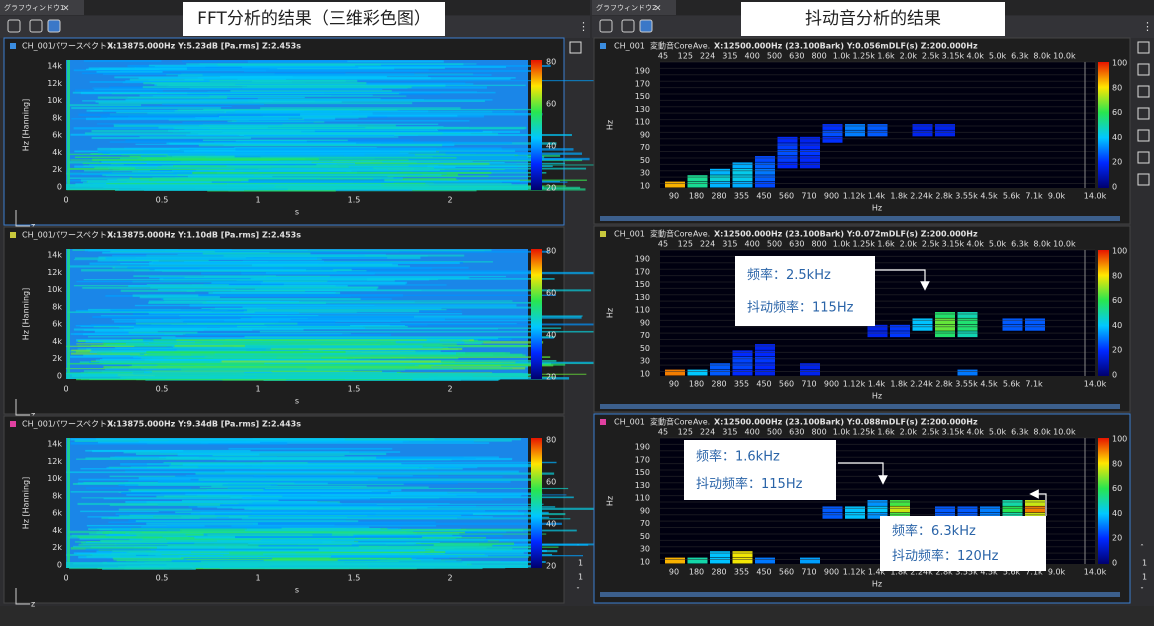  Describe the element at coordinates (68, 314) in the screenshot. I see `spectrogram-edge` at that location.